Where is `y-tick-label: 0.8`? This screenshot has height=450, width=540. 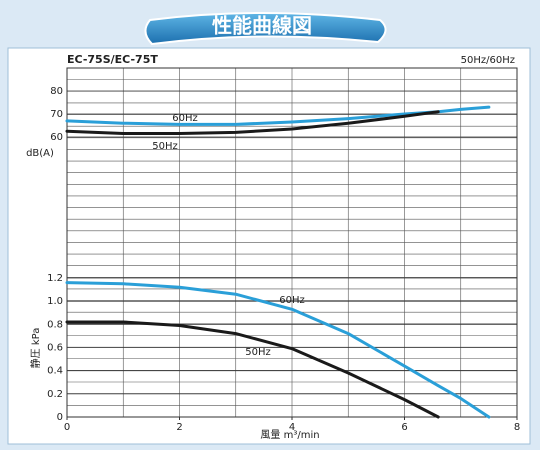
y-tick-label: 0.8 is located at coordinates (55, 324).